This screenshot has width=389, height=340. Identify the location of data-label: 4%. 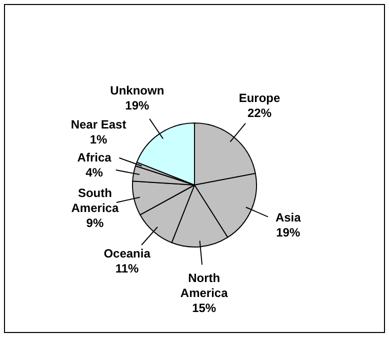
(95, 173).